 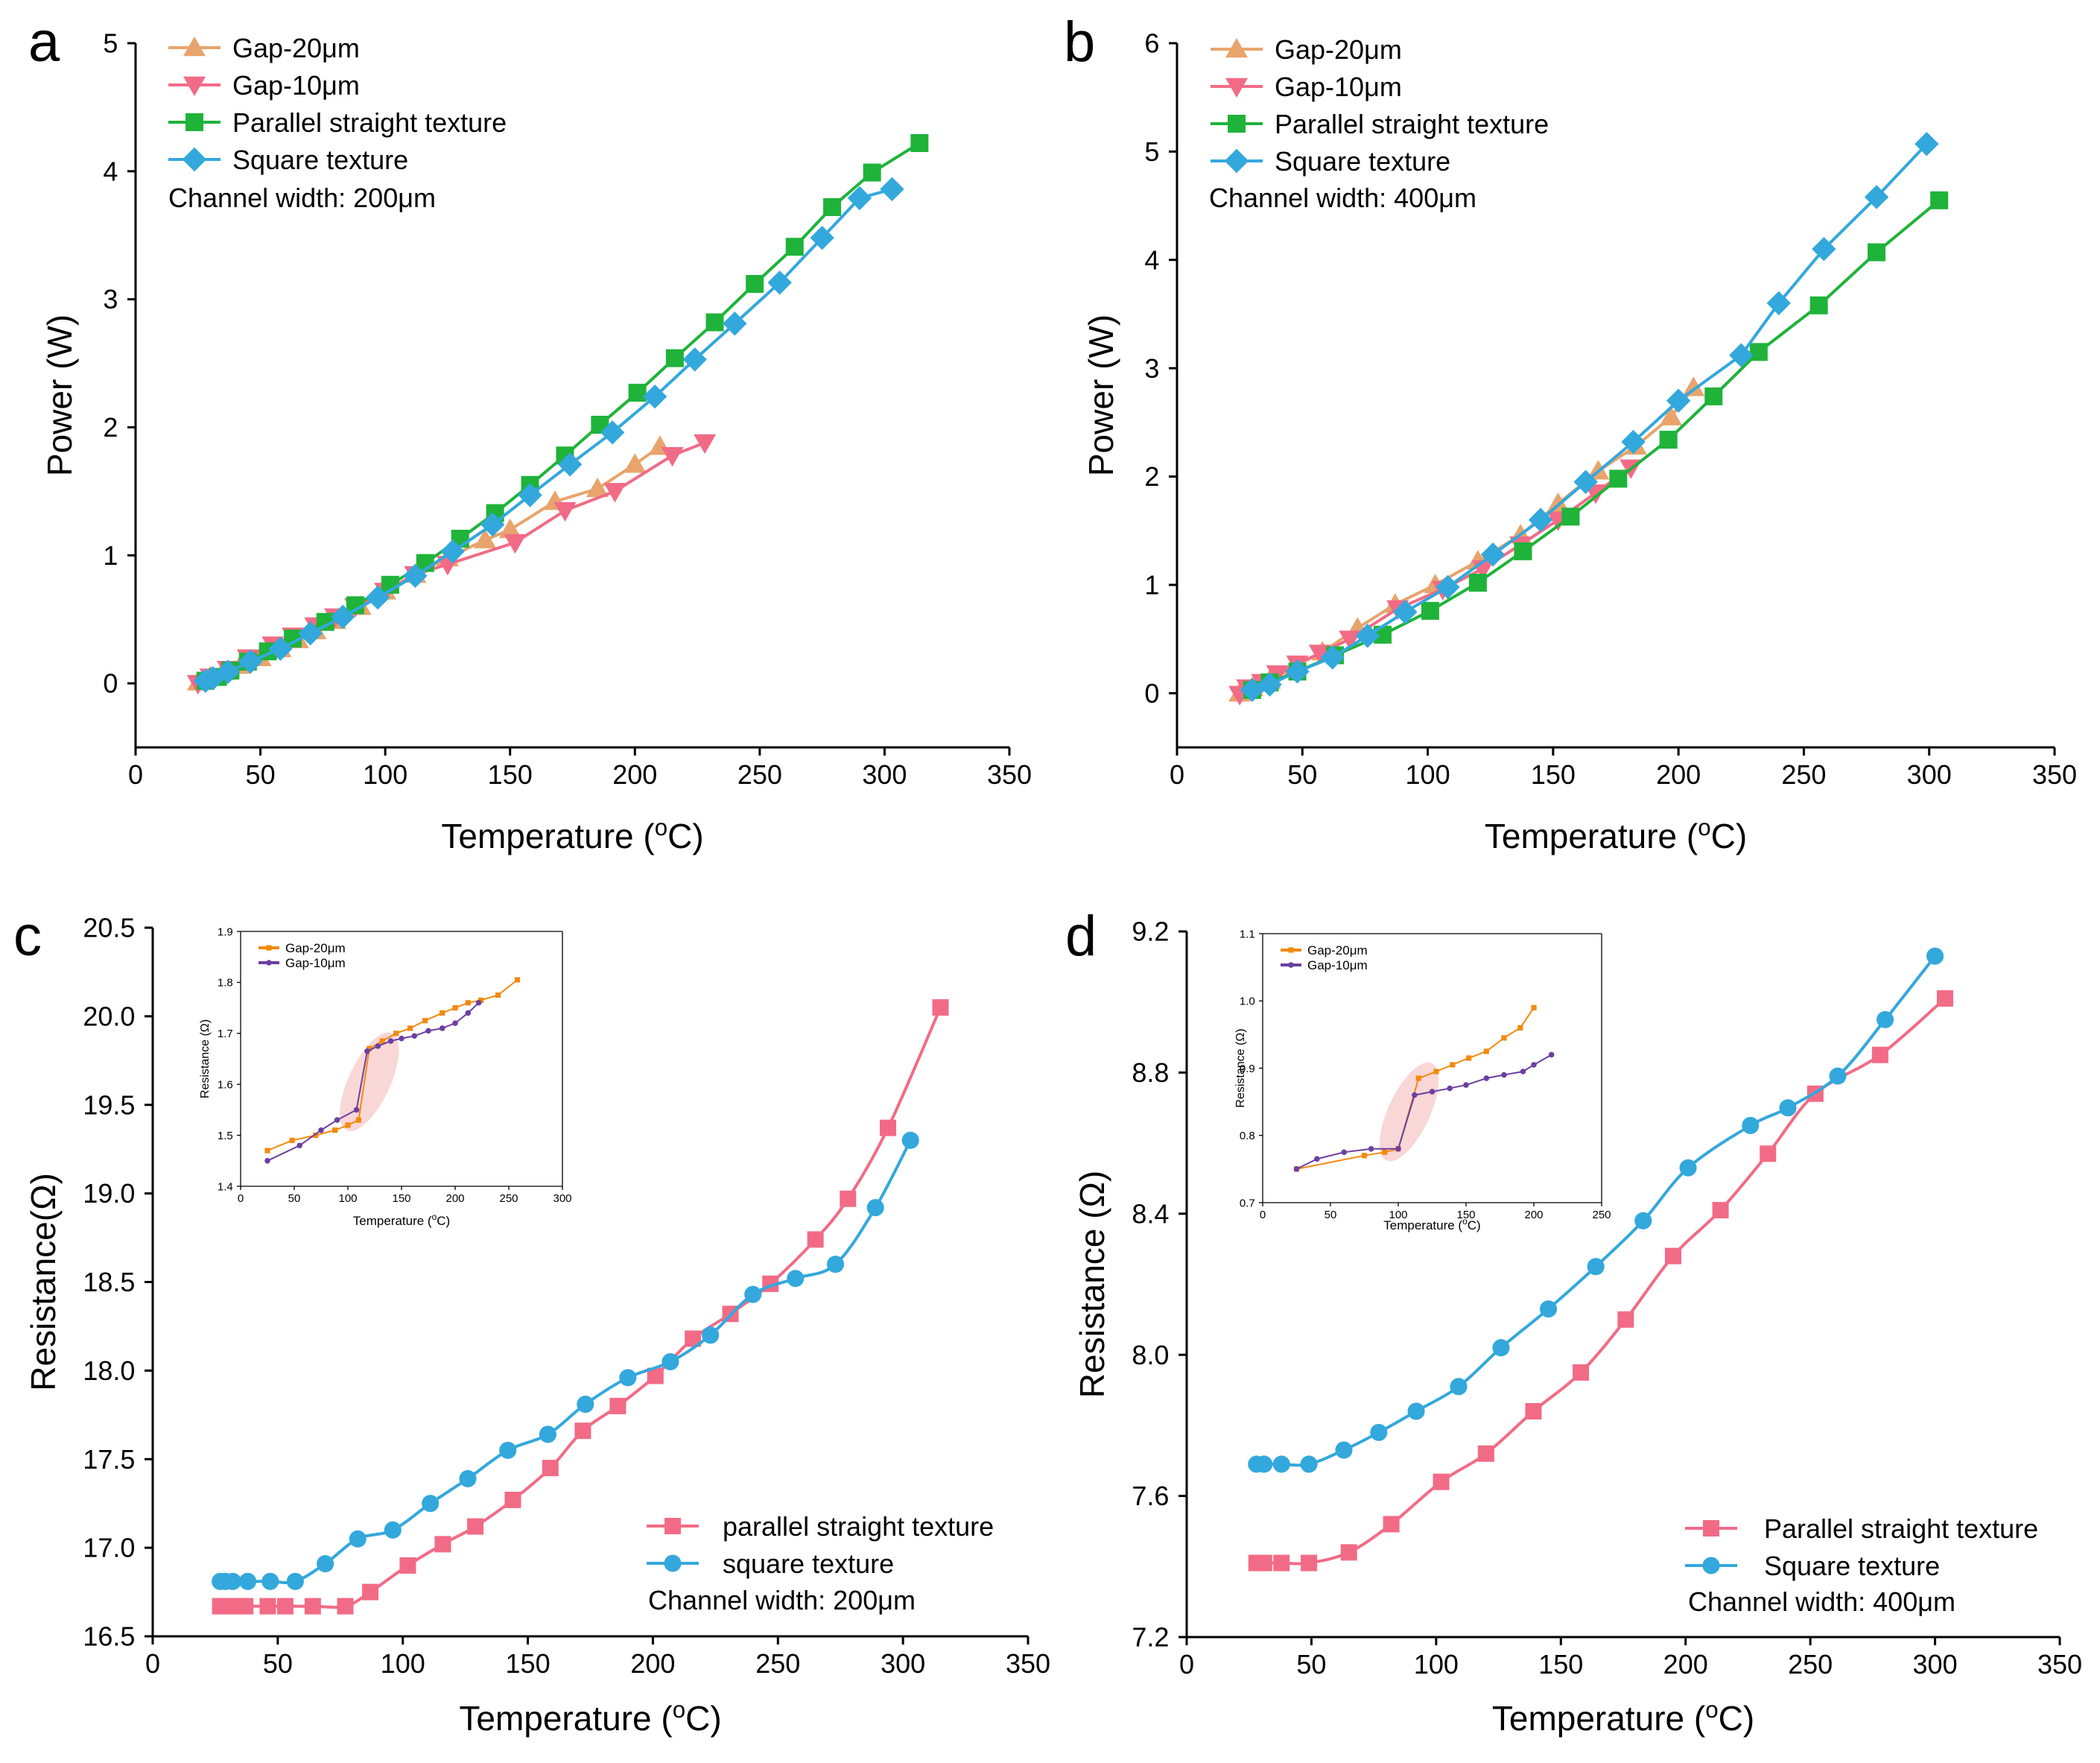 What do you see at coordinates (109, 1548) in the screenshot?
I see `y-tick-label: 17.0` at bounding box center [109, 1548].